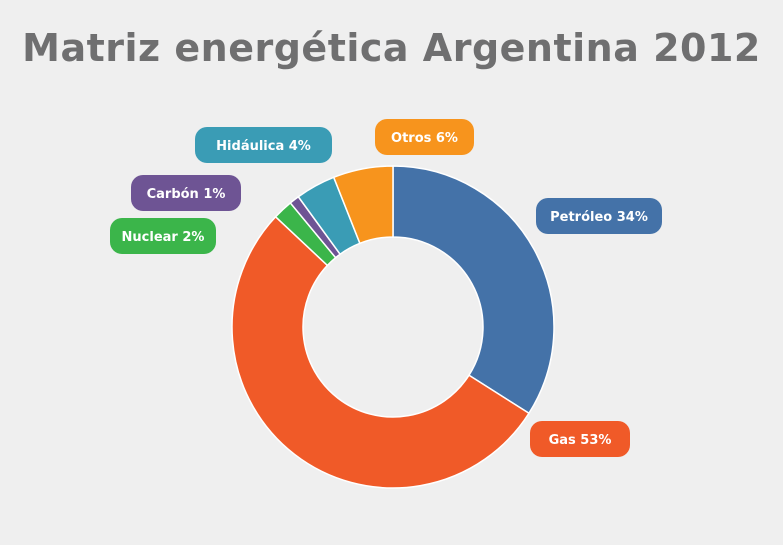  I want to click on label-gas: Gas 53%, so click(580, 439).